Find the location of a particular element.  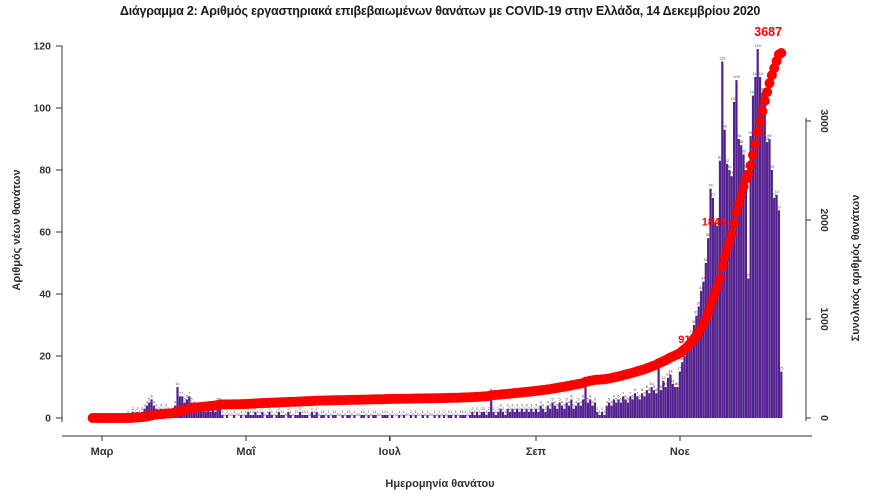

svg-text: 45 is located at coordinates (748, 275).